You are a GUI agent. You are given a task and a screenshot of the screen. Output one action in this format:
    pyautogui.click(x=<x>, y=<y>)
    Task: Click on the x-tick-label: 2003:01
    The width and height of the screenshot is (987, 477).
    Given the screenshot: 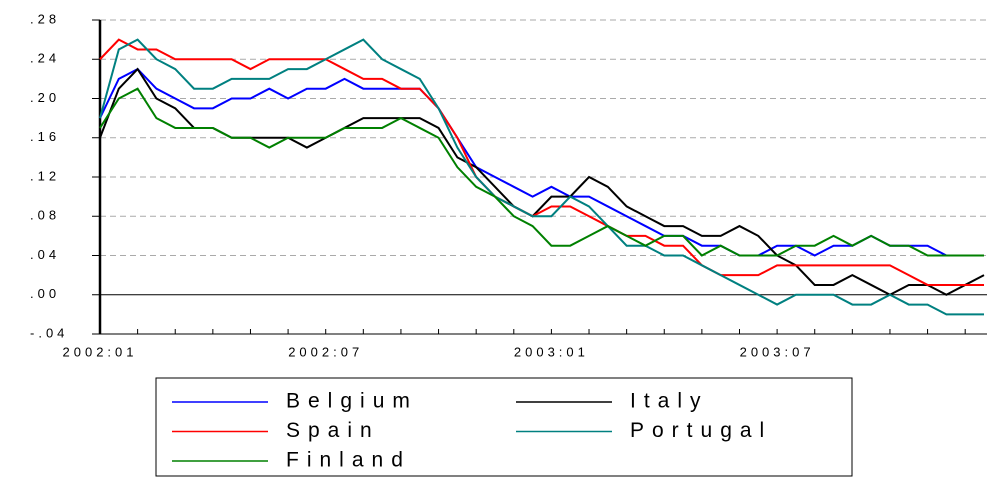 What is the action you would take?
    pyautogui.click(x=551, y=351)
    